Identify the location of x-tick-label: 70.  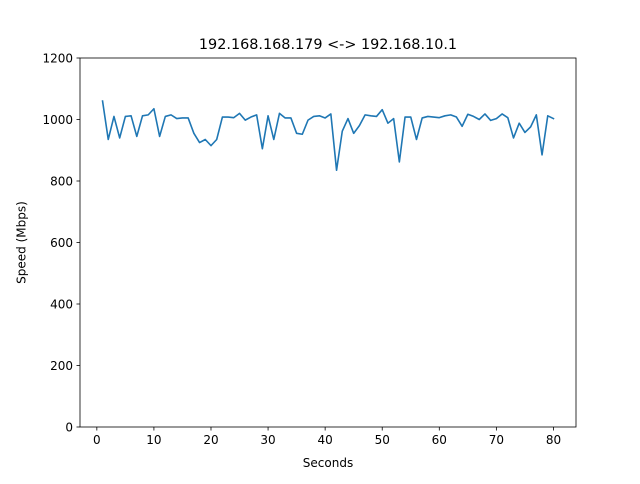
(496, 440).